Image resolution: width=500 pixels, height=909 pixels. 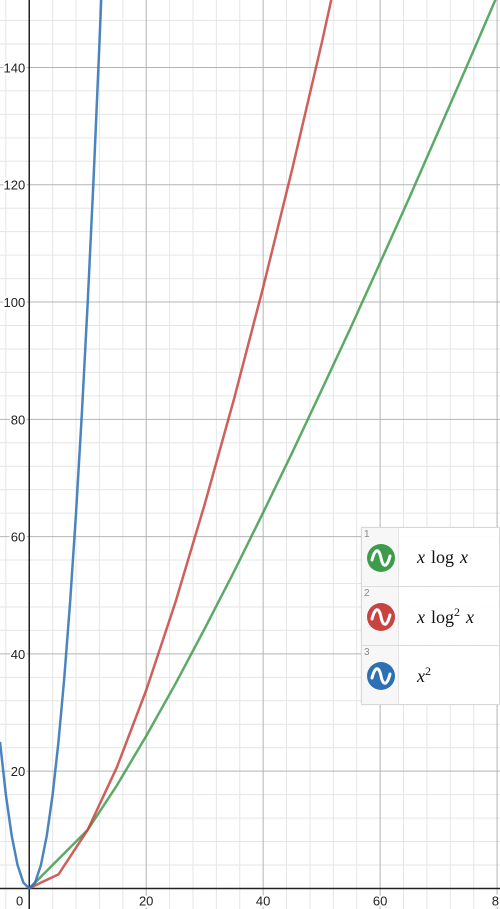 I want to click on y-tick-label: 140, so click(x=15, y=67).